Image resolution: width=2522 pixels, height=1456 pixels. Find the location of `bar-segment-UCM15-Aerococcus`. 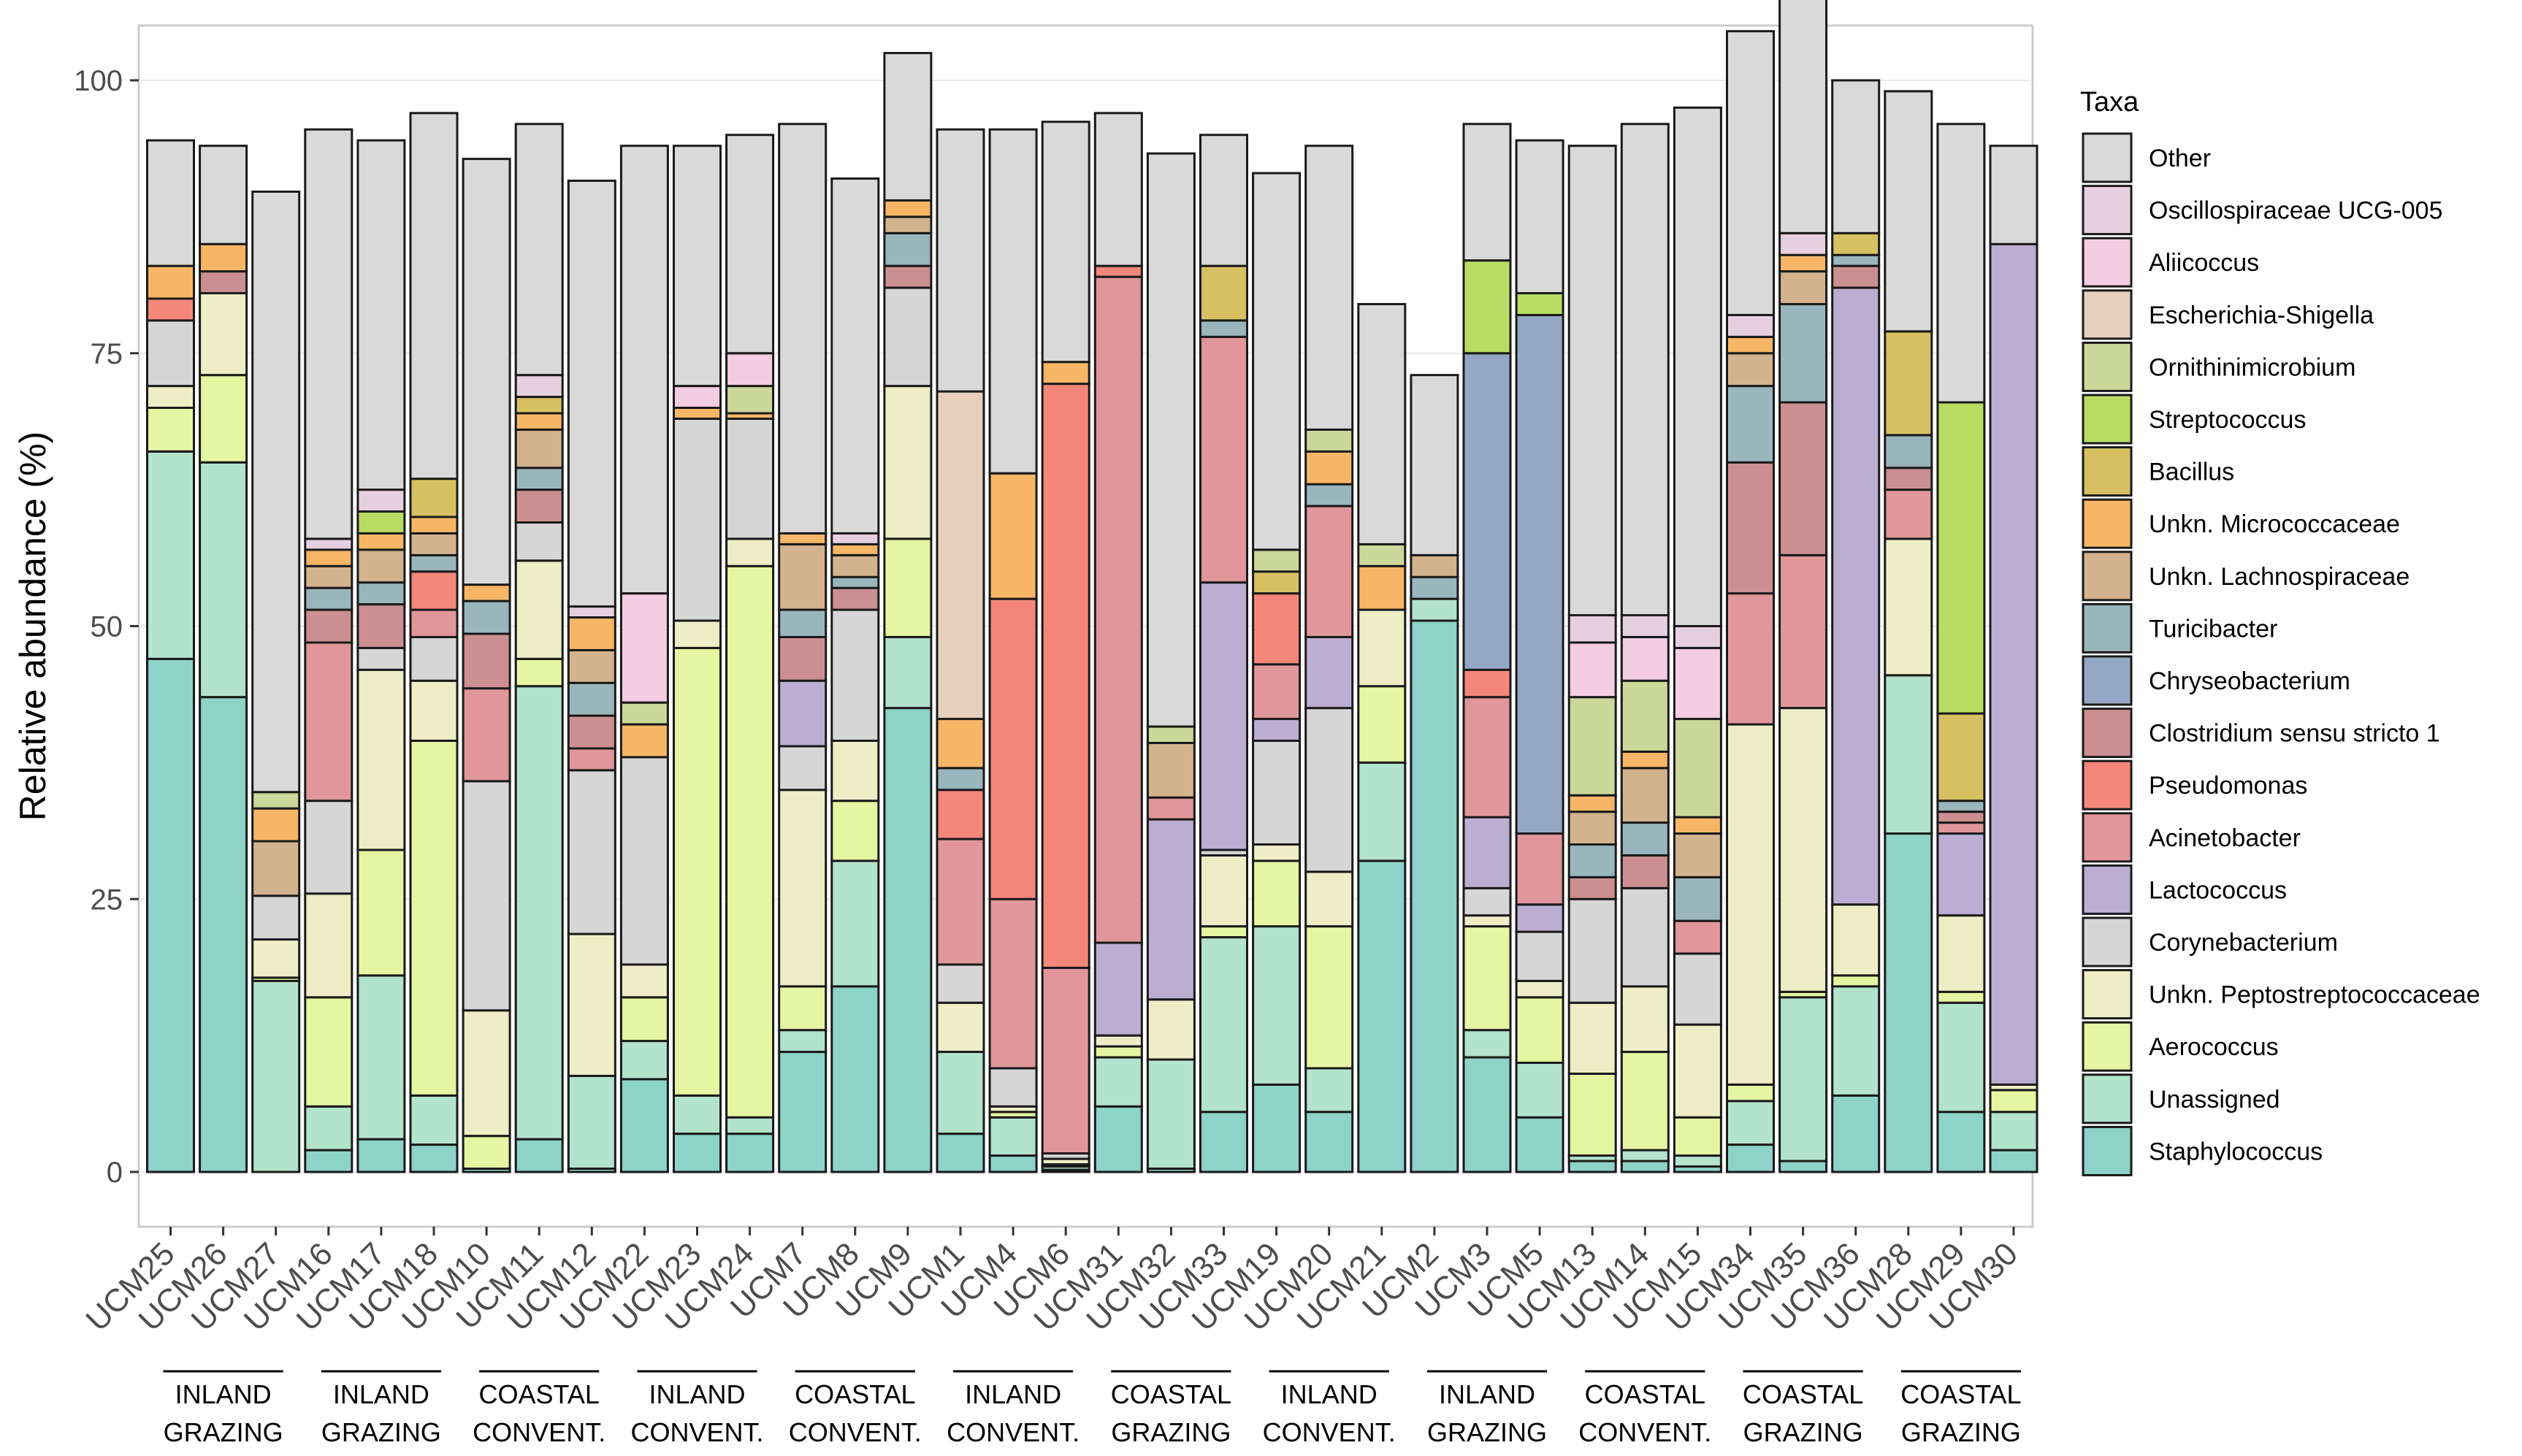

bar-segment-UCM15-Aerococcus is located at coordinates (1697, 1136).